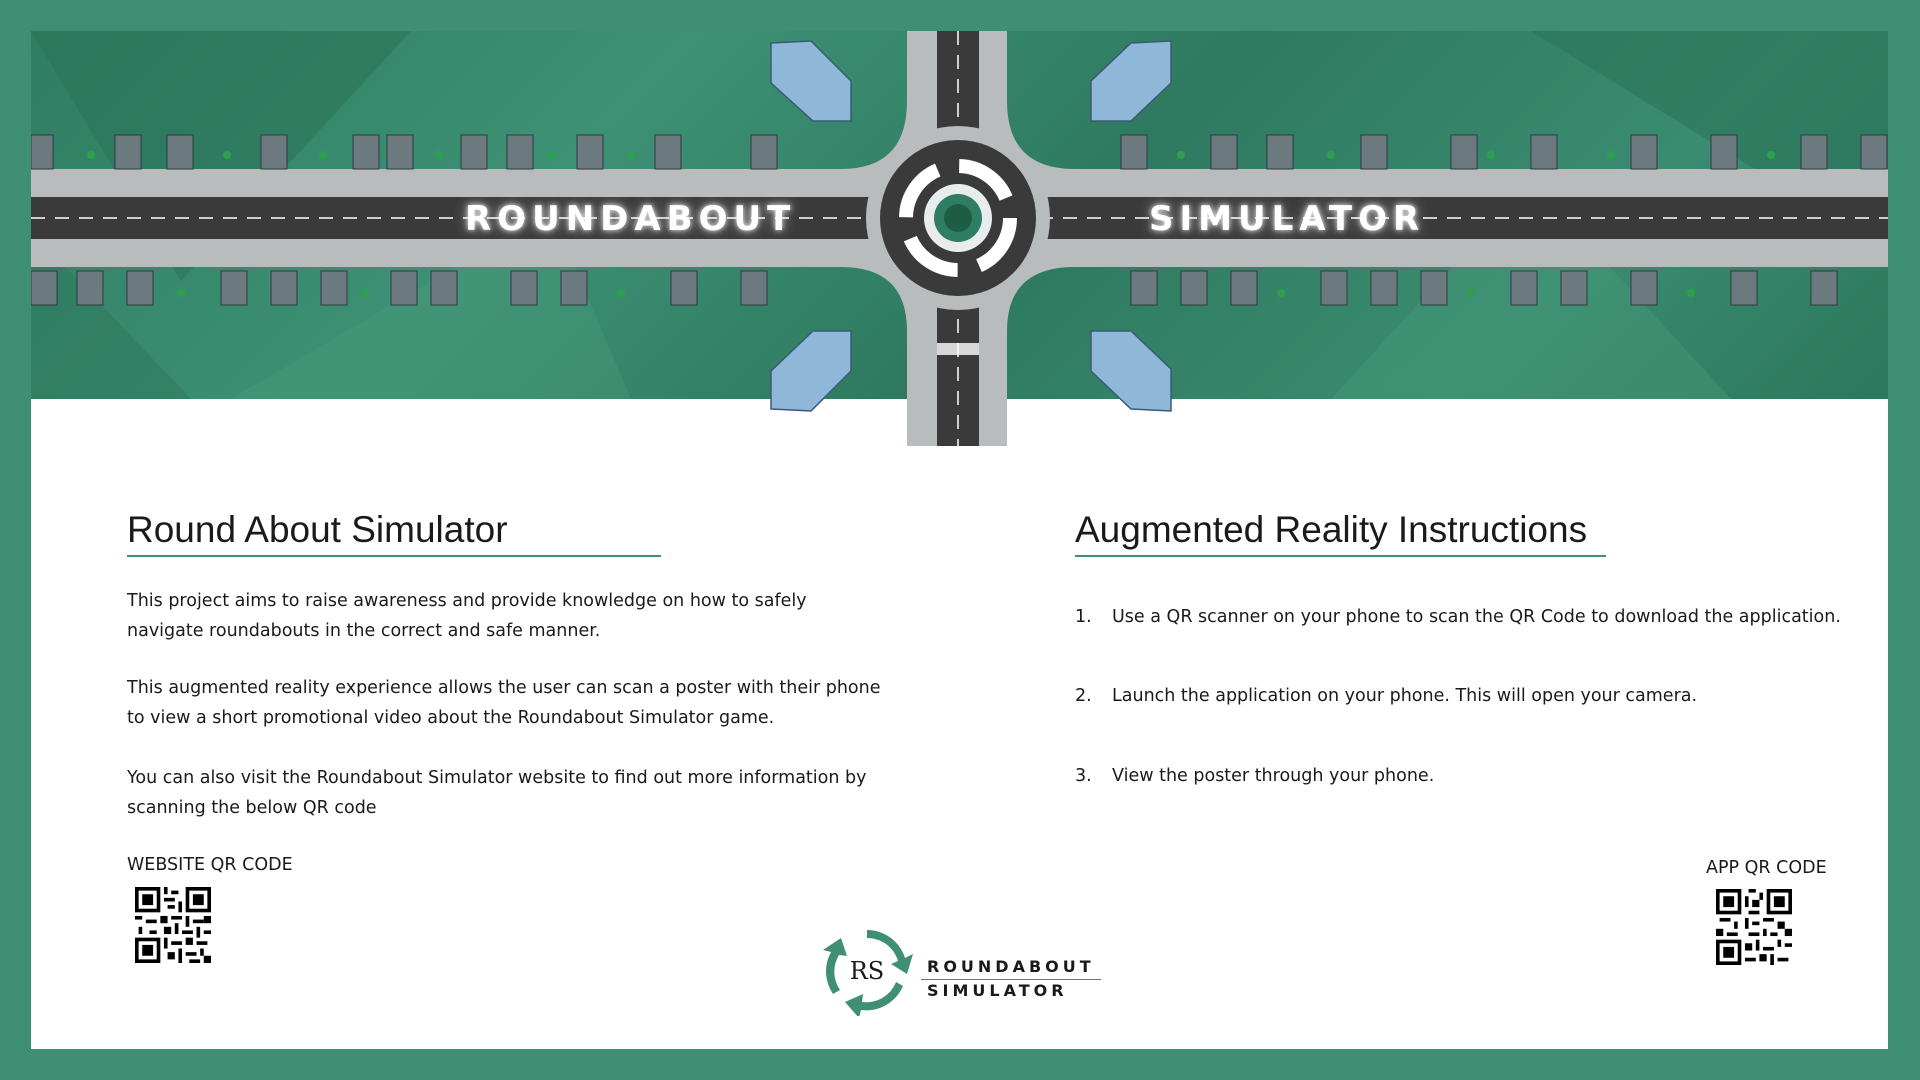  What do you see at coordinates (210, 865) in the screenshot?
I see `website-qr-label: WEBSITE QR CODE` at bounding box center [210, 865].